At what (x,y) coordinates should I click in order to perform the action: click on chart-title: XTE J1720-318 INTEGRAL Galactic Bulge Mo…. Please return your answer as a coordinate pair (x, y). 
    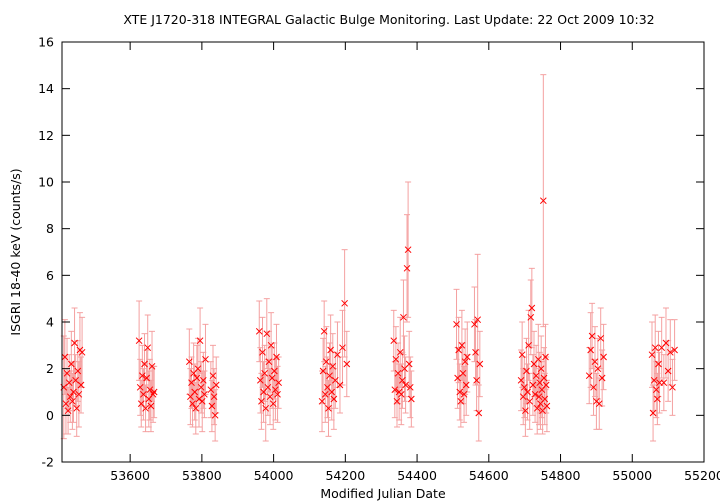
    Looking at the image, I should click on (388, 19).